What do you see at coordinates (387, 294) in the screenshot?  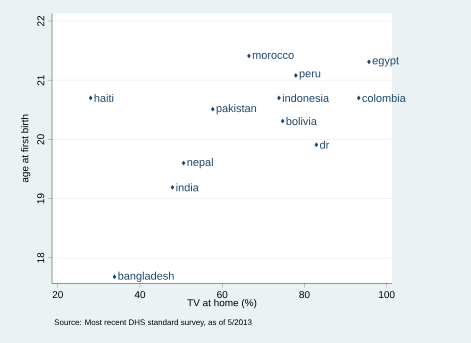 I see `x-tick-label: 100` at bounding box center [387, 294].